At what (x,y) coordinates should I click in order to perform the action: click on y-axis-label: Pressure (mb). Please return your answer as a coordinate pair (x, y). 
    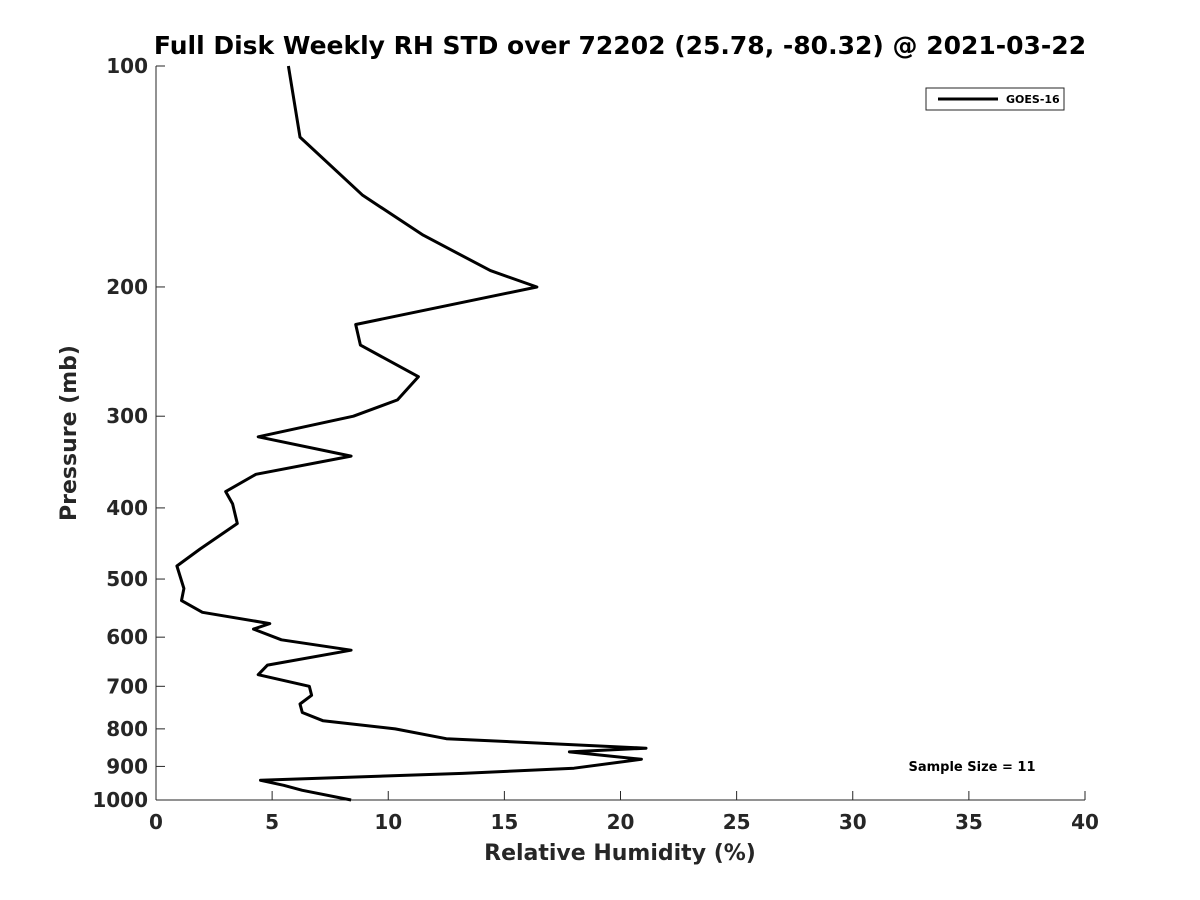
    Looking at the image, I should click on (69, 433).